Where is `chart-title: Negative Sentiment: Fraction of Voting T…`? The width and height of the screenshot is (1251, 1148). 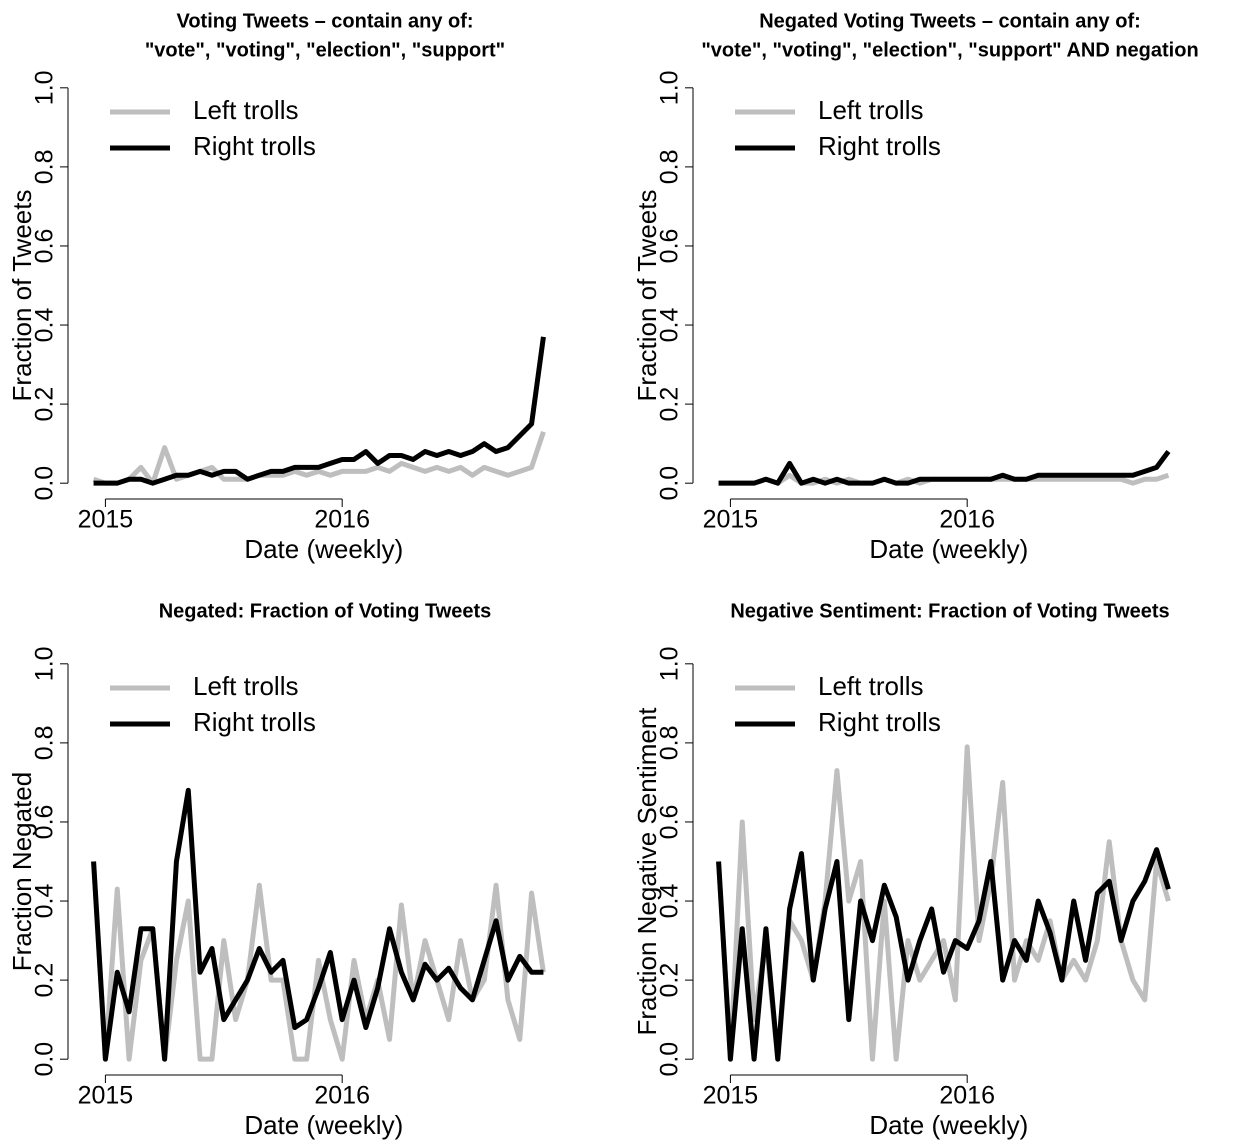 chart-title: Negative Sentiment: Fraction of Voting T… is located at coordinates (949, 611).